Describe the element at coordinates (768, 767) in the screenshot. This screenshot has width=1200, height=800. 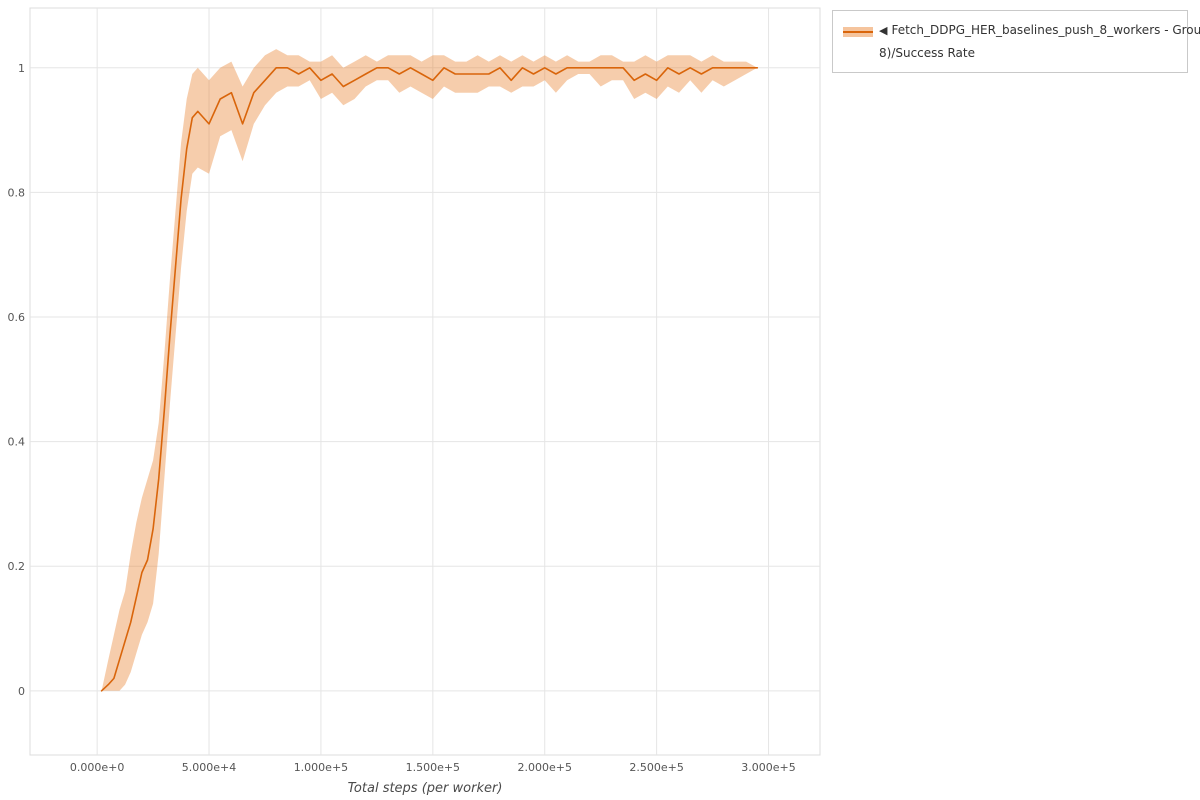
I see `x-tick-label: 3.000e+5` at that location.